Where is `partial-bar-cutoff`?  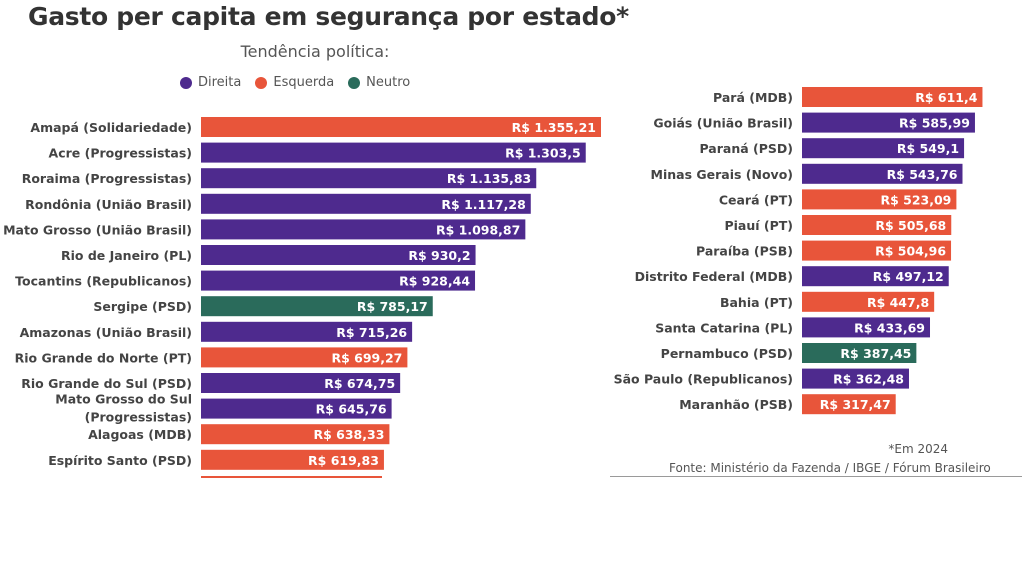 partial-bar-cutoff is located at coordinates (291, 477).